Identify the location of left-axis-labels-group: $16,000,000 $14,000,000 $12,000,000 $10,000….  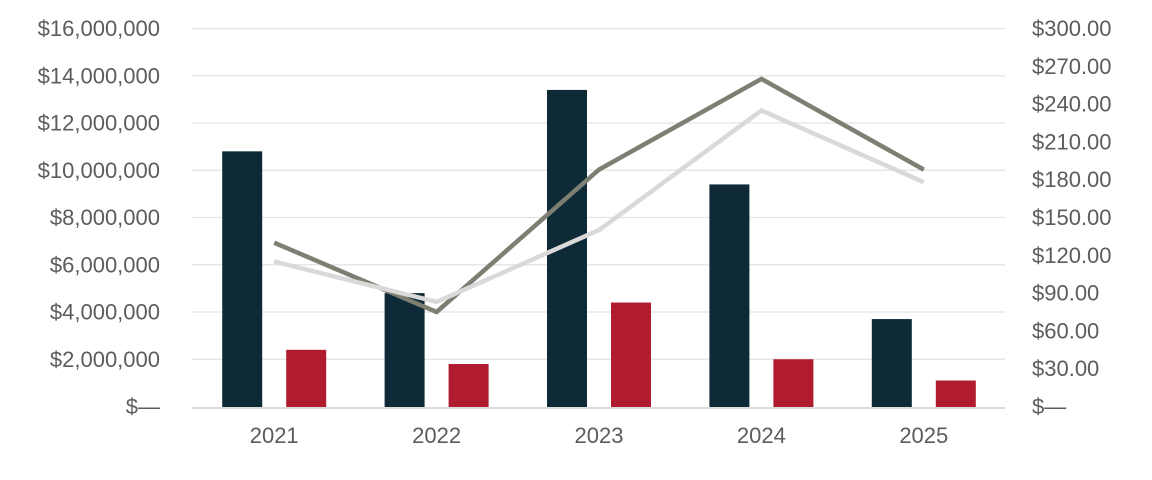
(99, 217).